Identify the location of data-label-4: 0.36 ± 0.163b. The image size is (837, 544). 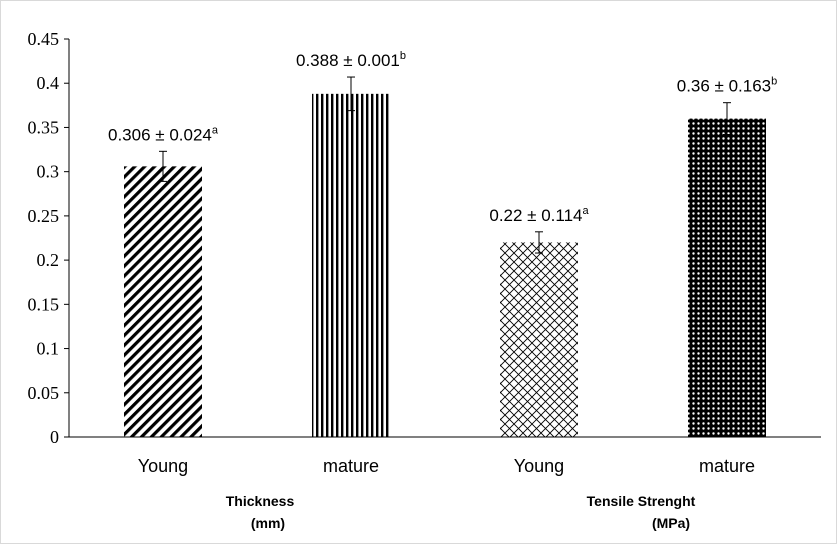
(727, 86).